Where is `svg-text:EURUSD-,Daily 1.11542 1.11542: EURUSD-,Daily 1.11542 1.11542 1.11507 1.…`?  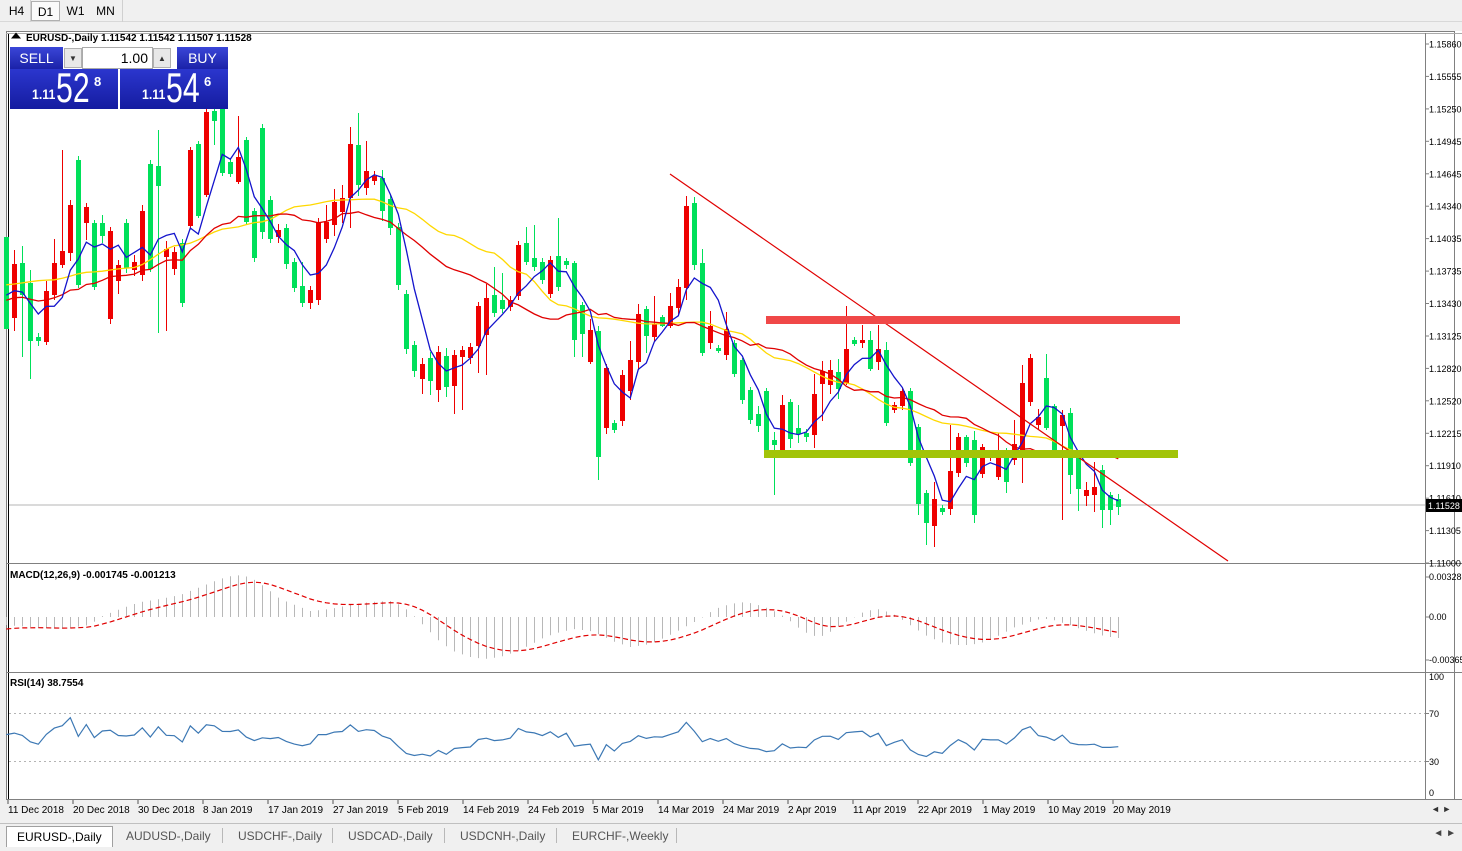
svg-text:EURUSD-,Daily 1.11542 1.11542: EURUSD-,Daily 1.11542 1.11542 1.11507 1.… is located at coordinates (139, 38).